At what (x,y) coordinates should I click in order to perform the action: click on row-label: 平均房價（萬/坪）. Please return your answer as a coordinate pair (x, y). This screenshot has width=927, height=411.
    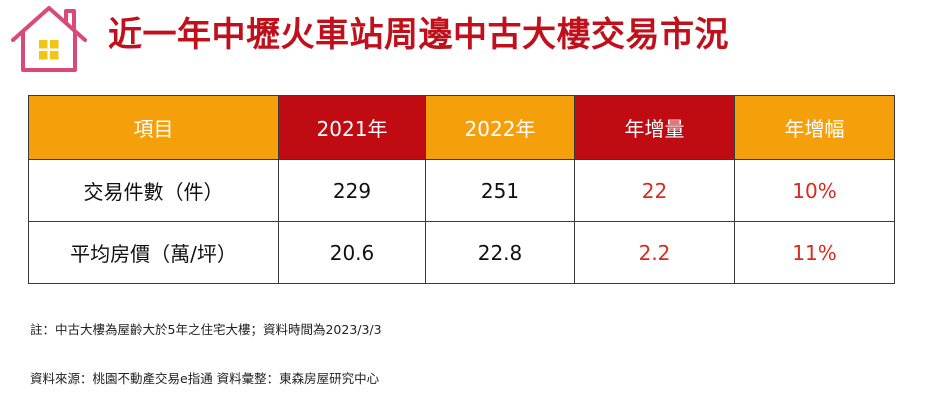
    Looking at the image, I should click on (153, 252).